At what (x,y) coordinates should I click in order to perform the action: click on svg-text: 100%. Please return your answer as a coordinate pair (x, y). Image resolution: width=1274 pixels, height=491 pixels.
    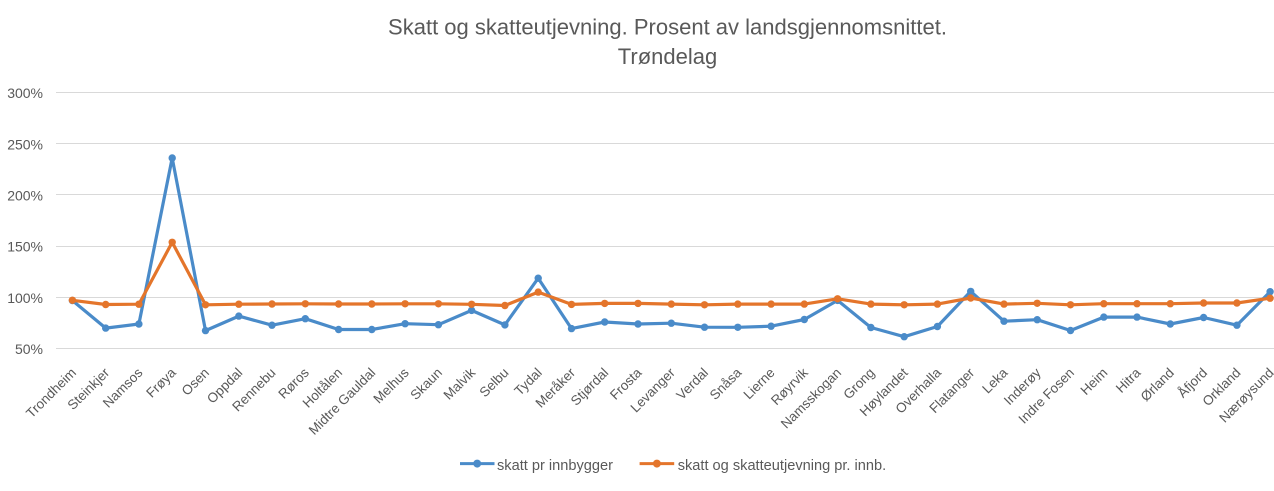
    Looking at the image, I should click on (25, 298).